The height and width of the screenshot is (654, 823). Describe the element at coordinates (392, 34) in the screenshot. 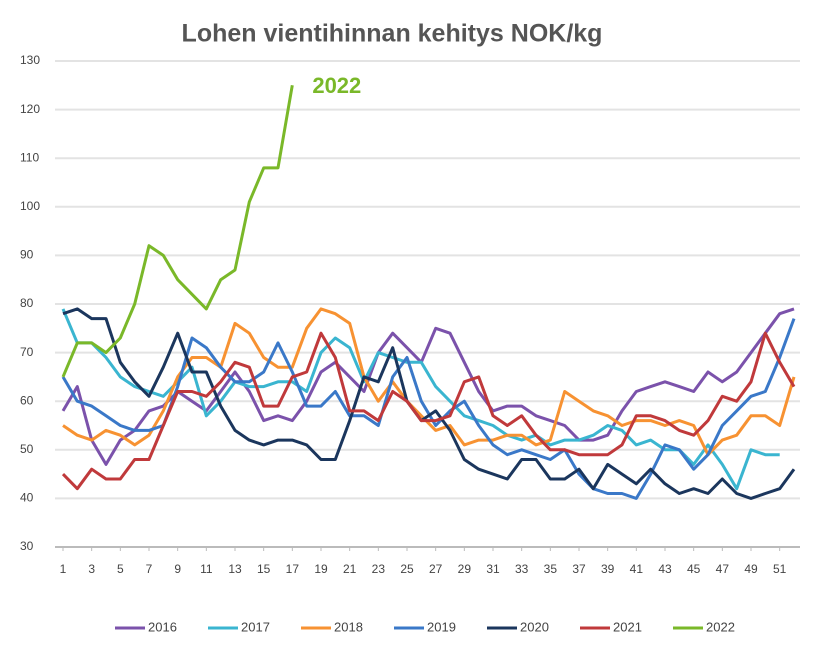

I see `chart-title: Lohen vientihinnan kehitys NOK/kg` at that location.